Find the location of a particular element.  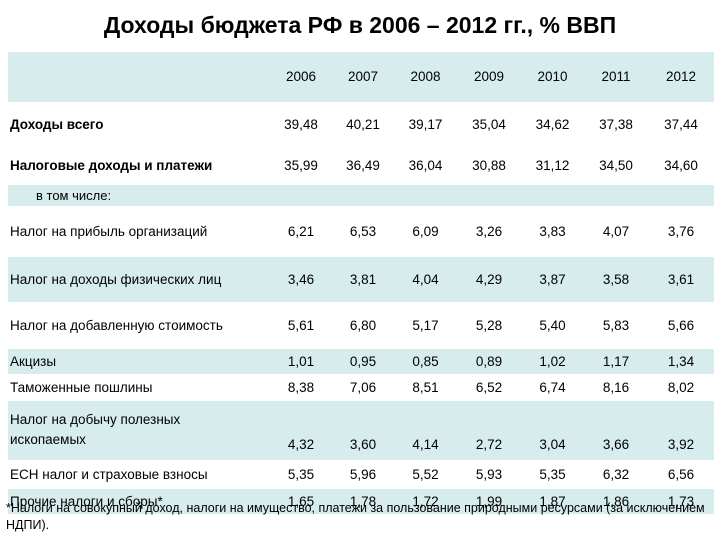

value-cell: 5,52 is located at coordinates (425, 474).